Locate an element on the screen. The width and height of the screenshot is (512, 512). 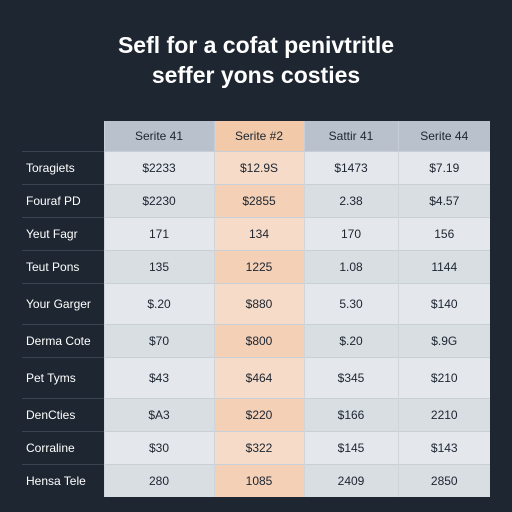
table-row: Teut Pons 135 1225 1.08 1144 is located at coordinates (256, 267).